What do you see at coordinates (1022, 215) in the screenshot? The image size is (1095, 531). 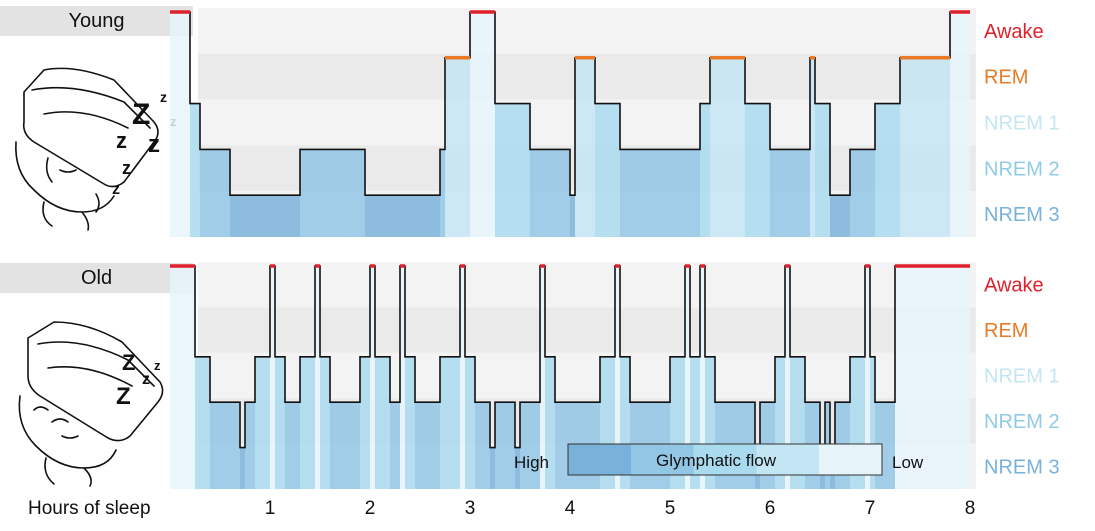 I see `stage-label-young-nrem3: NREM 3` at bounding box center [1022, 215].